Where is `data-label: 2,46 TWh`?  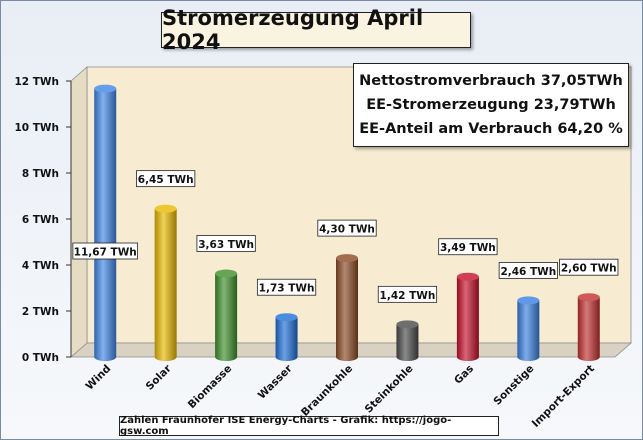
data-label: 2,46 TWh is located at coordinates (528, 270).